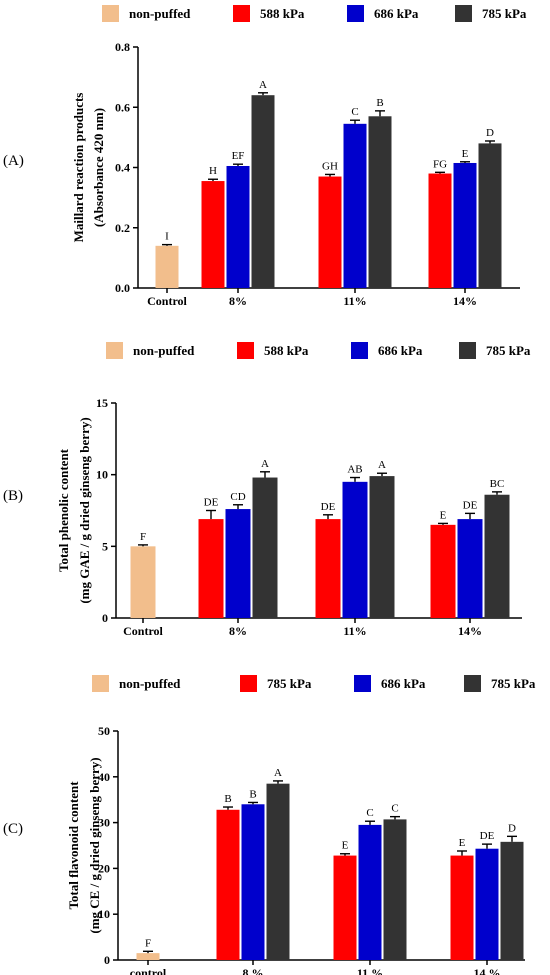 This screenshot has height=975, width=550. Describe the element at coordinates (487, 970) in the screenshot. I see `x-tick-label: 14 %` at that location.